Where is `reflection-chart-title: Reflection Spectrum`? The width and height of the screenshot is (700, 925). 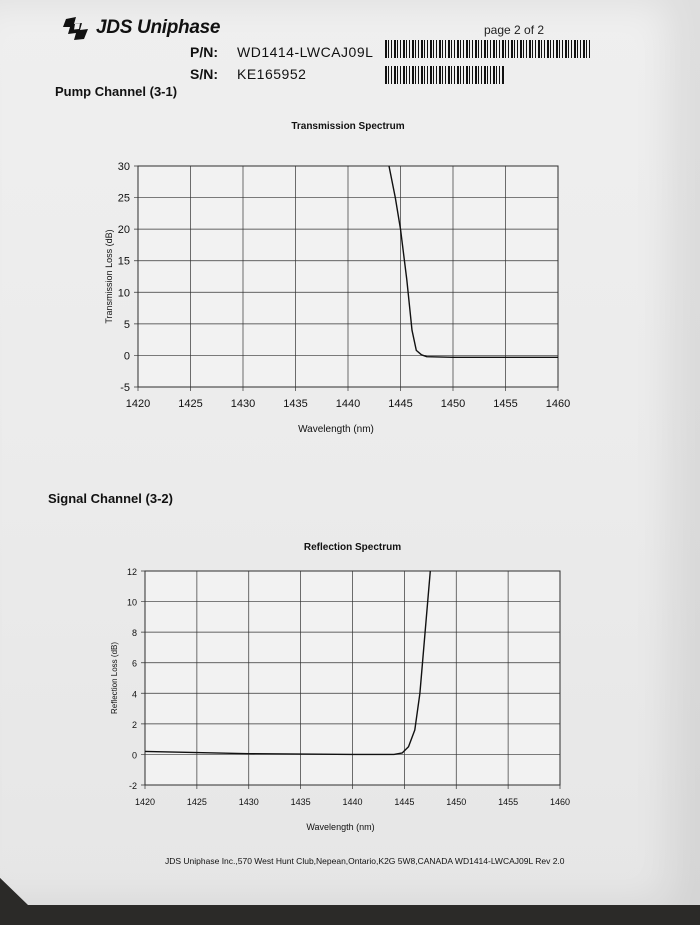 reflection-chart-title: Reflection Spectrum is located at coordinates (352, 547).